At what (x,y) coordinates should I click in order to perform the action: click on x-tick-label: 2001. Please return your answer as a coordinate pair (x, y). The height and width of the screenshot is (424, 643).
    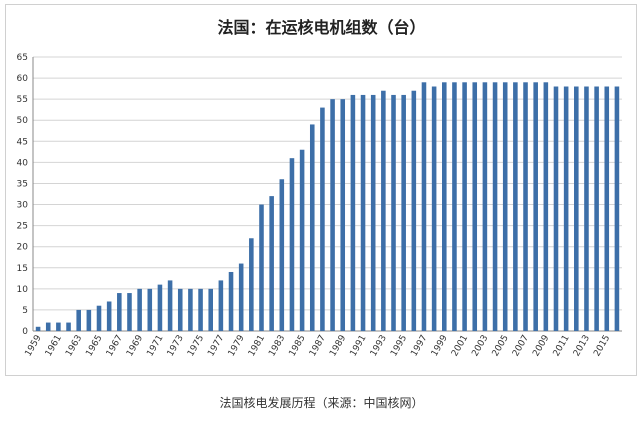
    Looking at the image, I should click on (460, 346).